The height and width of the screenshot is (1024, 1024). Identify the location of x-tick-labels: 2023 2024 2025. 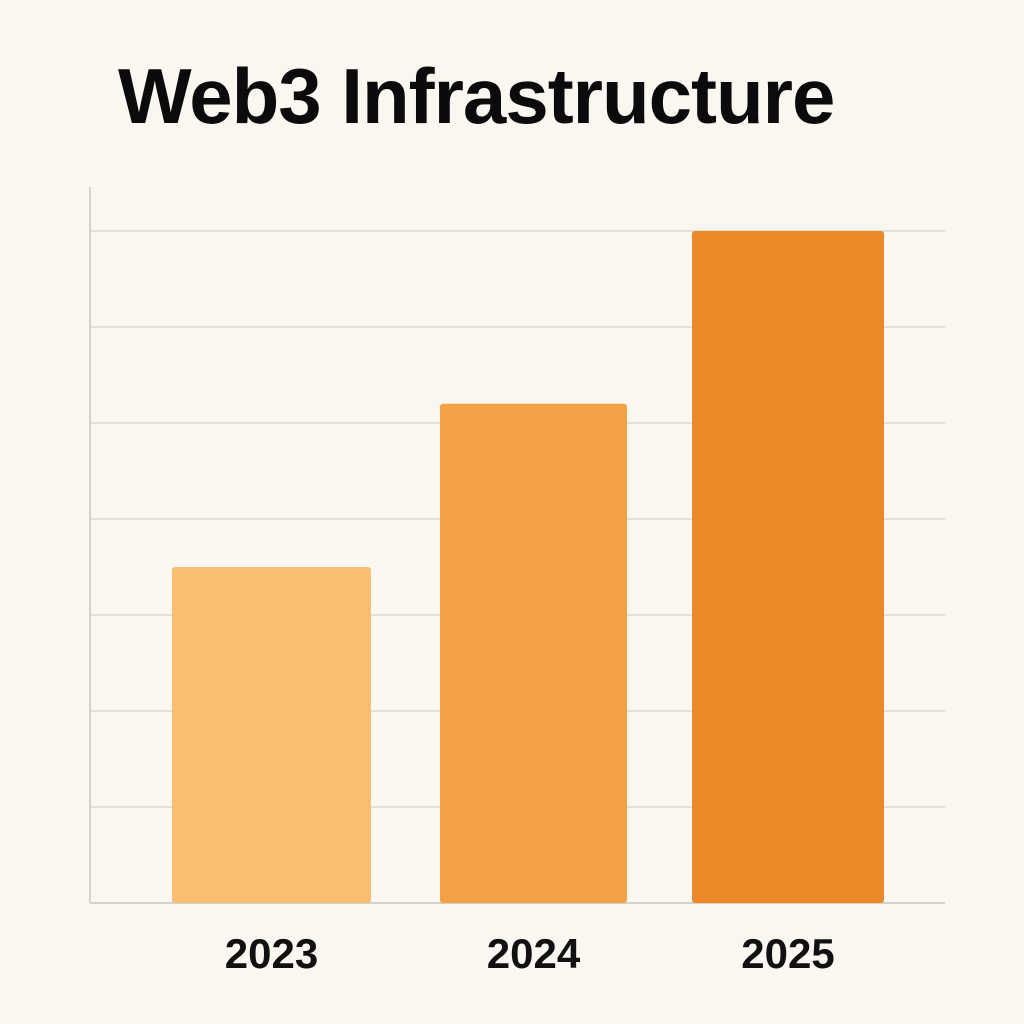
(530, 953).